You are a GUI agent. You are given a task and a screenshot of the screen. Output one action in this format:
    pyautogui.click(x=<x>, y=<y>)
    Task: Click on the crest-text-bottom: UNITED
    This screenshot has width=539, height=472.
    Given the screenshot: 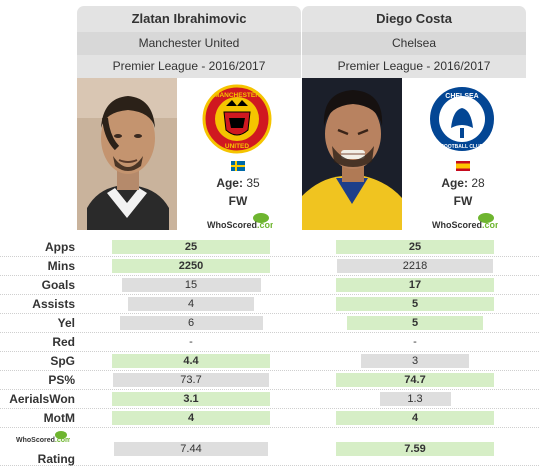 What is the action you would take?
    pyautogui.click(x=237, y=146)
    